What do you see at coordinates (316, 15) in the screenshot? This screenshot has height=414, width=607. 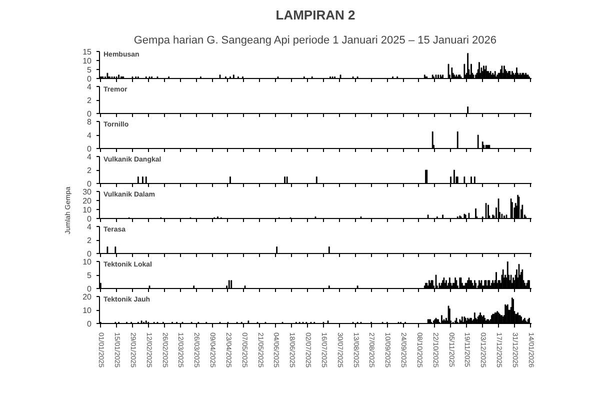 I see `chart-title: LAMPIRAN 2` at bounding box center [316, 15].